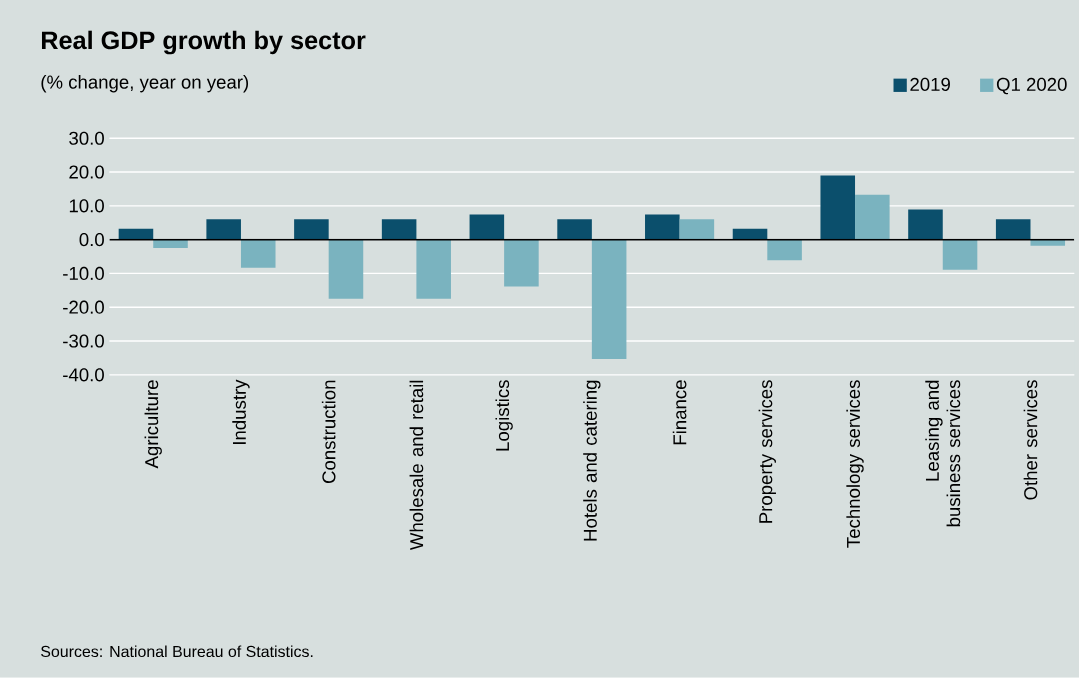  Describe the element at coordinates (592, 460) in the screenshot. I see `x-tick-label: Hotels and catering` at that location.